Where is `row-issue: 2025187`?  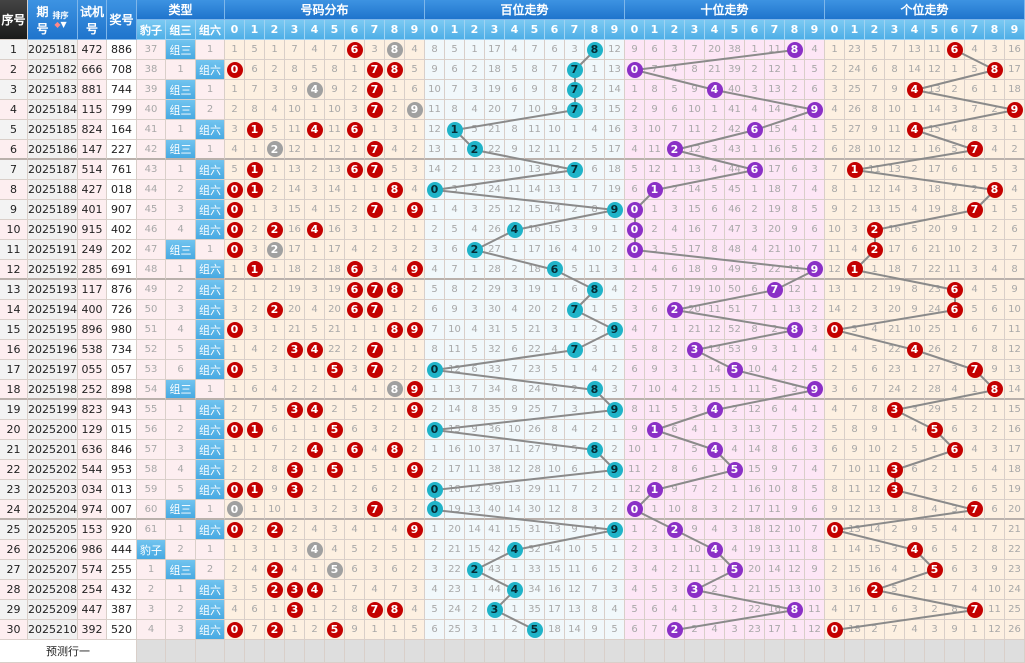
row-issue: 2025187 is located at coordinates (53, 170).